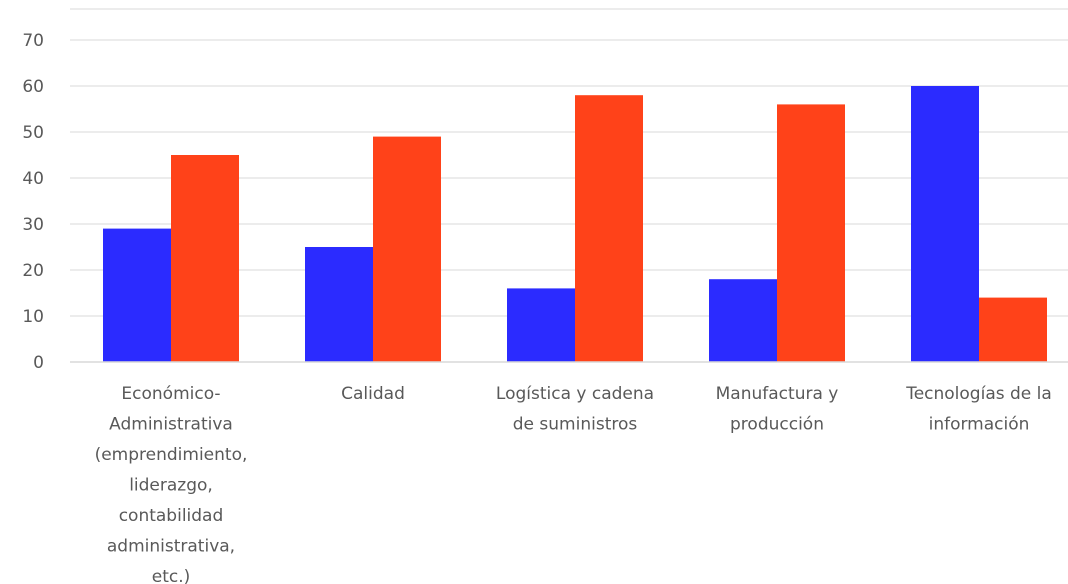  I want to click on y-tick-label: 10, so click(33, 317).